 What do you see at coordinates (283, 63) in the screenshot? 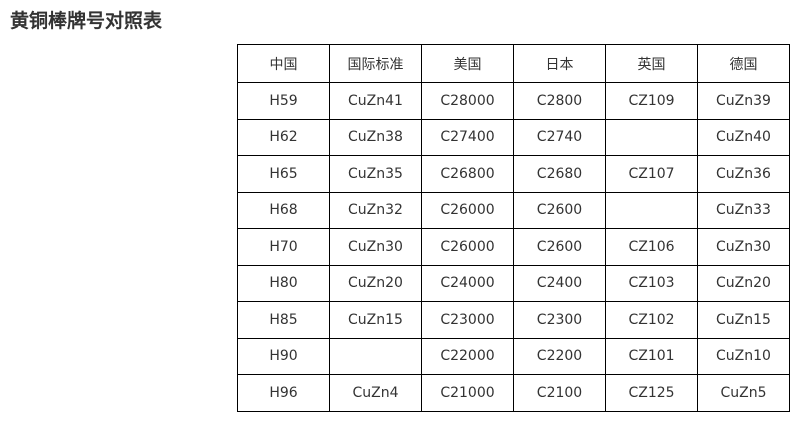
I see `column-header: 中国` at bounding box center [283, 63].